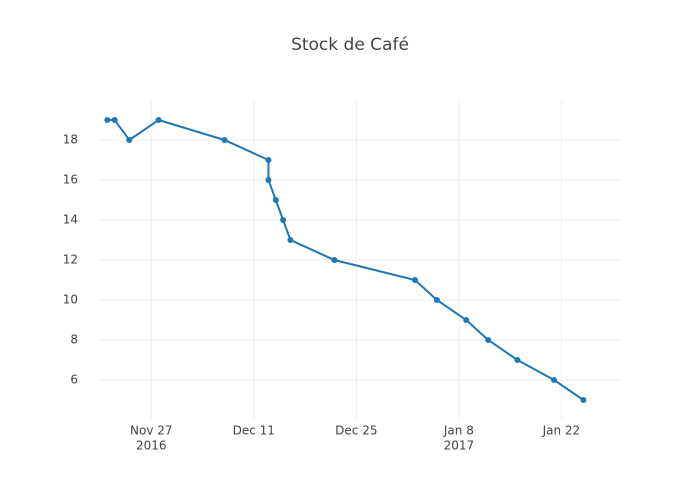 Image resolution: width=700 pixels, height=500 pixels. I want to click on y-tick-label: 16, so click(70, 180).